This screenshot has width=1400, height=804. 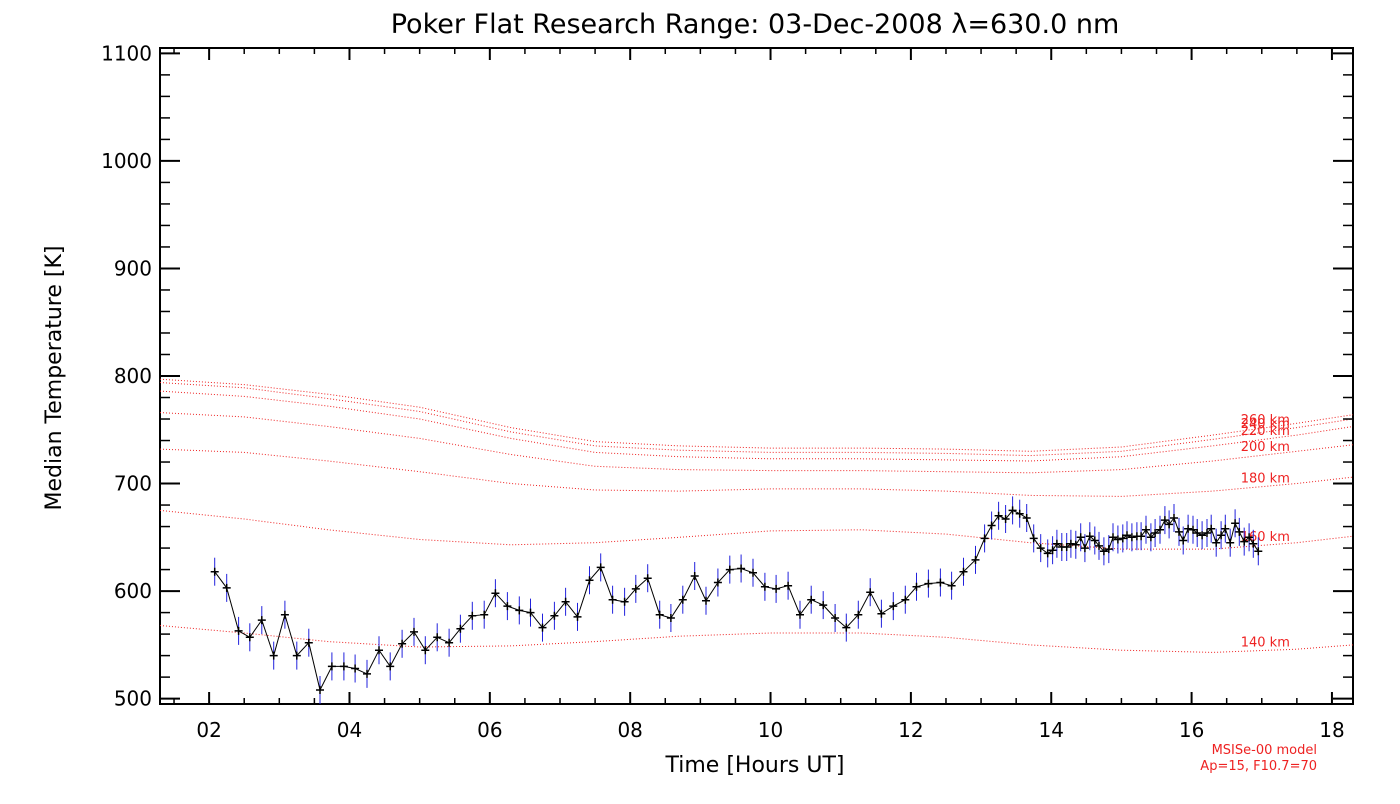 What do you see at coordinates (208, 730) in the screenshot?
I see `x-tick-label: 02` at bounding box center [208, 730].